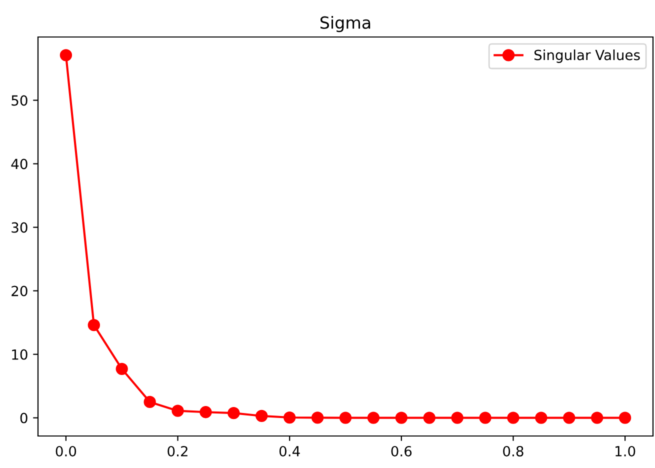 Image resolution: width=655 pixels, height=468 pixels. I want to click on y-tick-label: 30, so click(20, 227).